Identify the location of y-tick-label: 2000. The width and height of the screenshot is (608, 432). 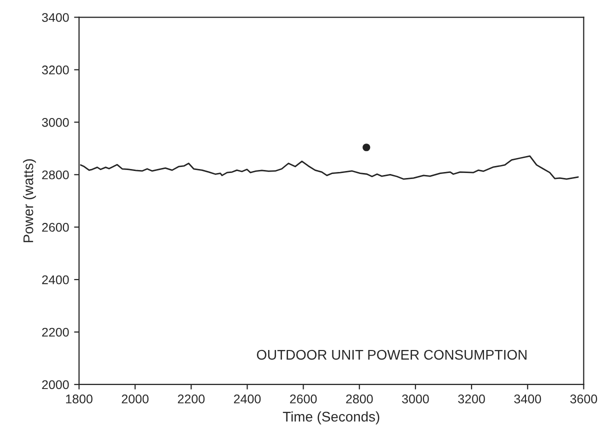
(55, 385).